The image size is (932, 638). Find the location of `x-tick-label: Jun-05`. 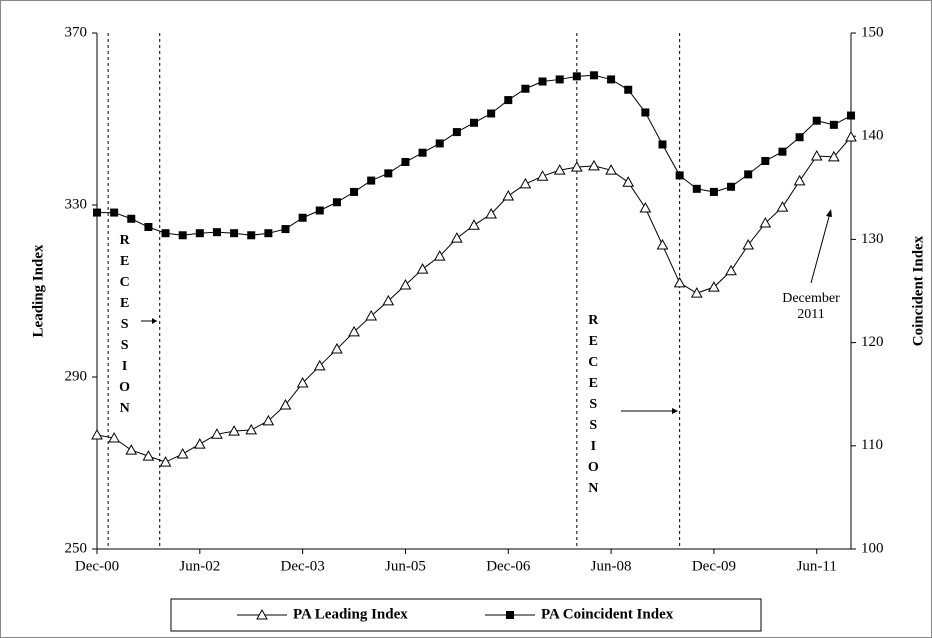

x-tick-label: Jun-05 is located at coordinates (405, 566).